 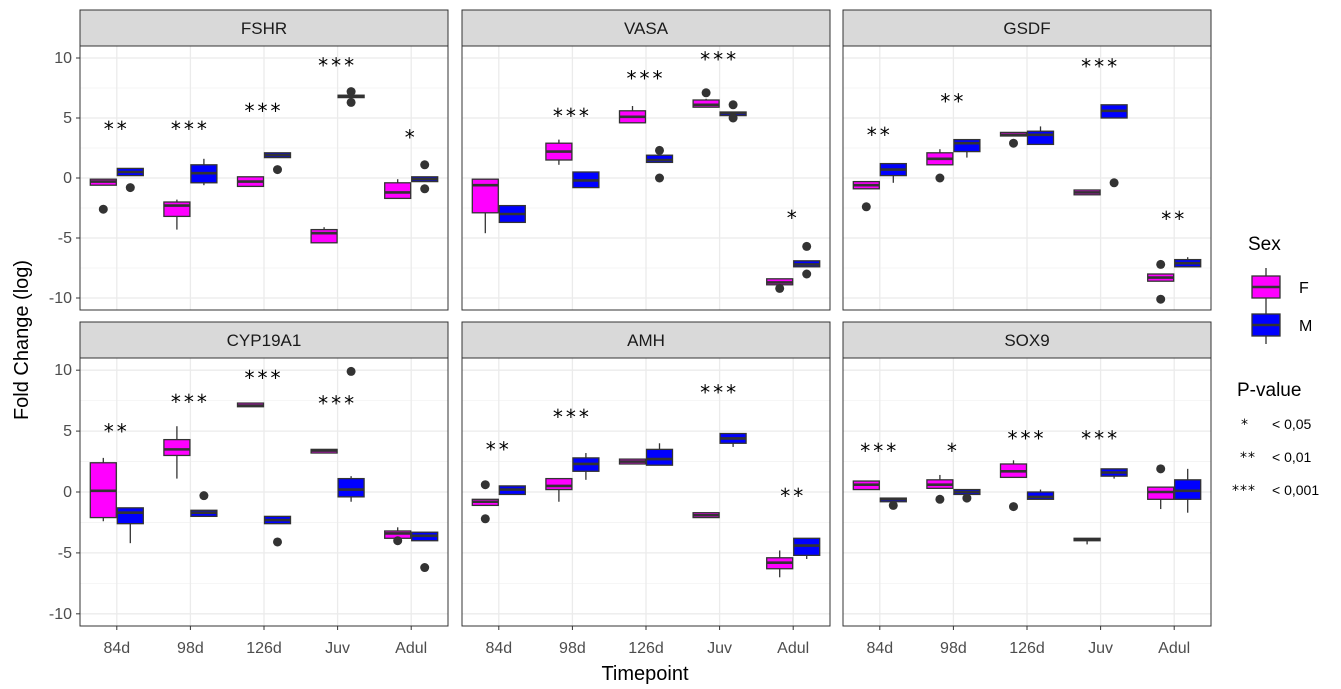 What do you see at coordinates (1026, 340) in the screenshot?
I see `facet-strip-label: SOX9` at bounding box center [1026, 340].